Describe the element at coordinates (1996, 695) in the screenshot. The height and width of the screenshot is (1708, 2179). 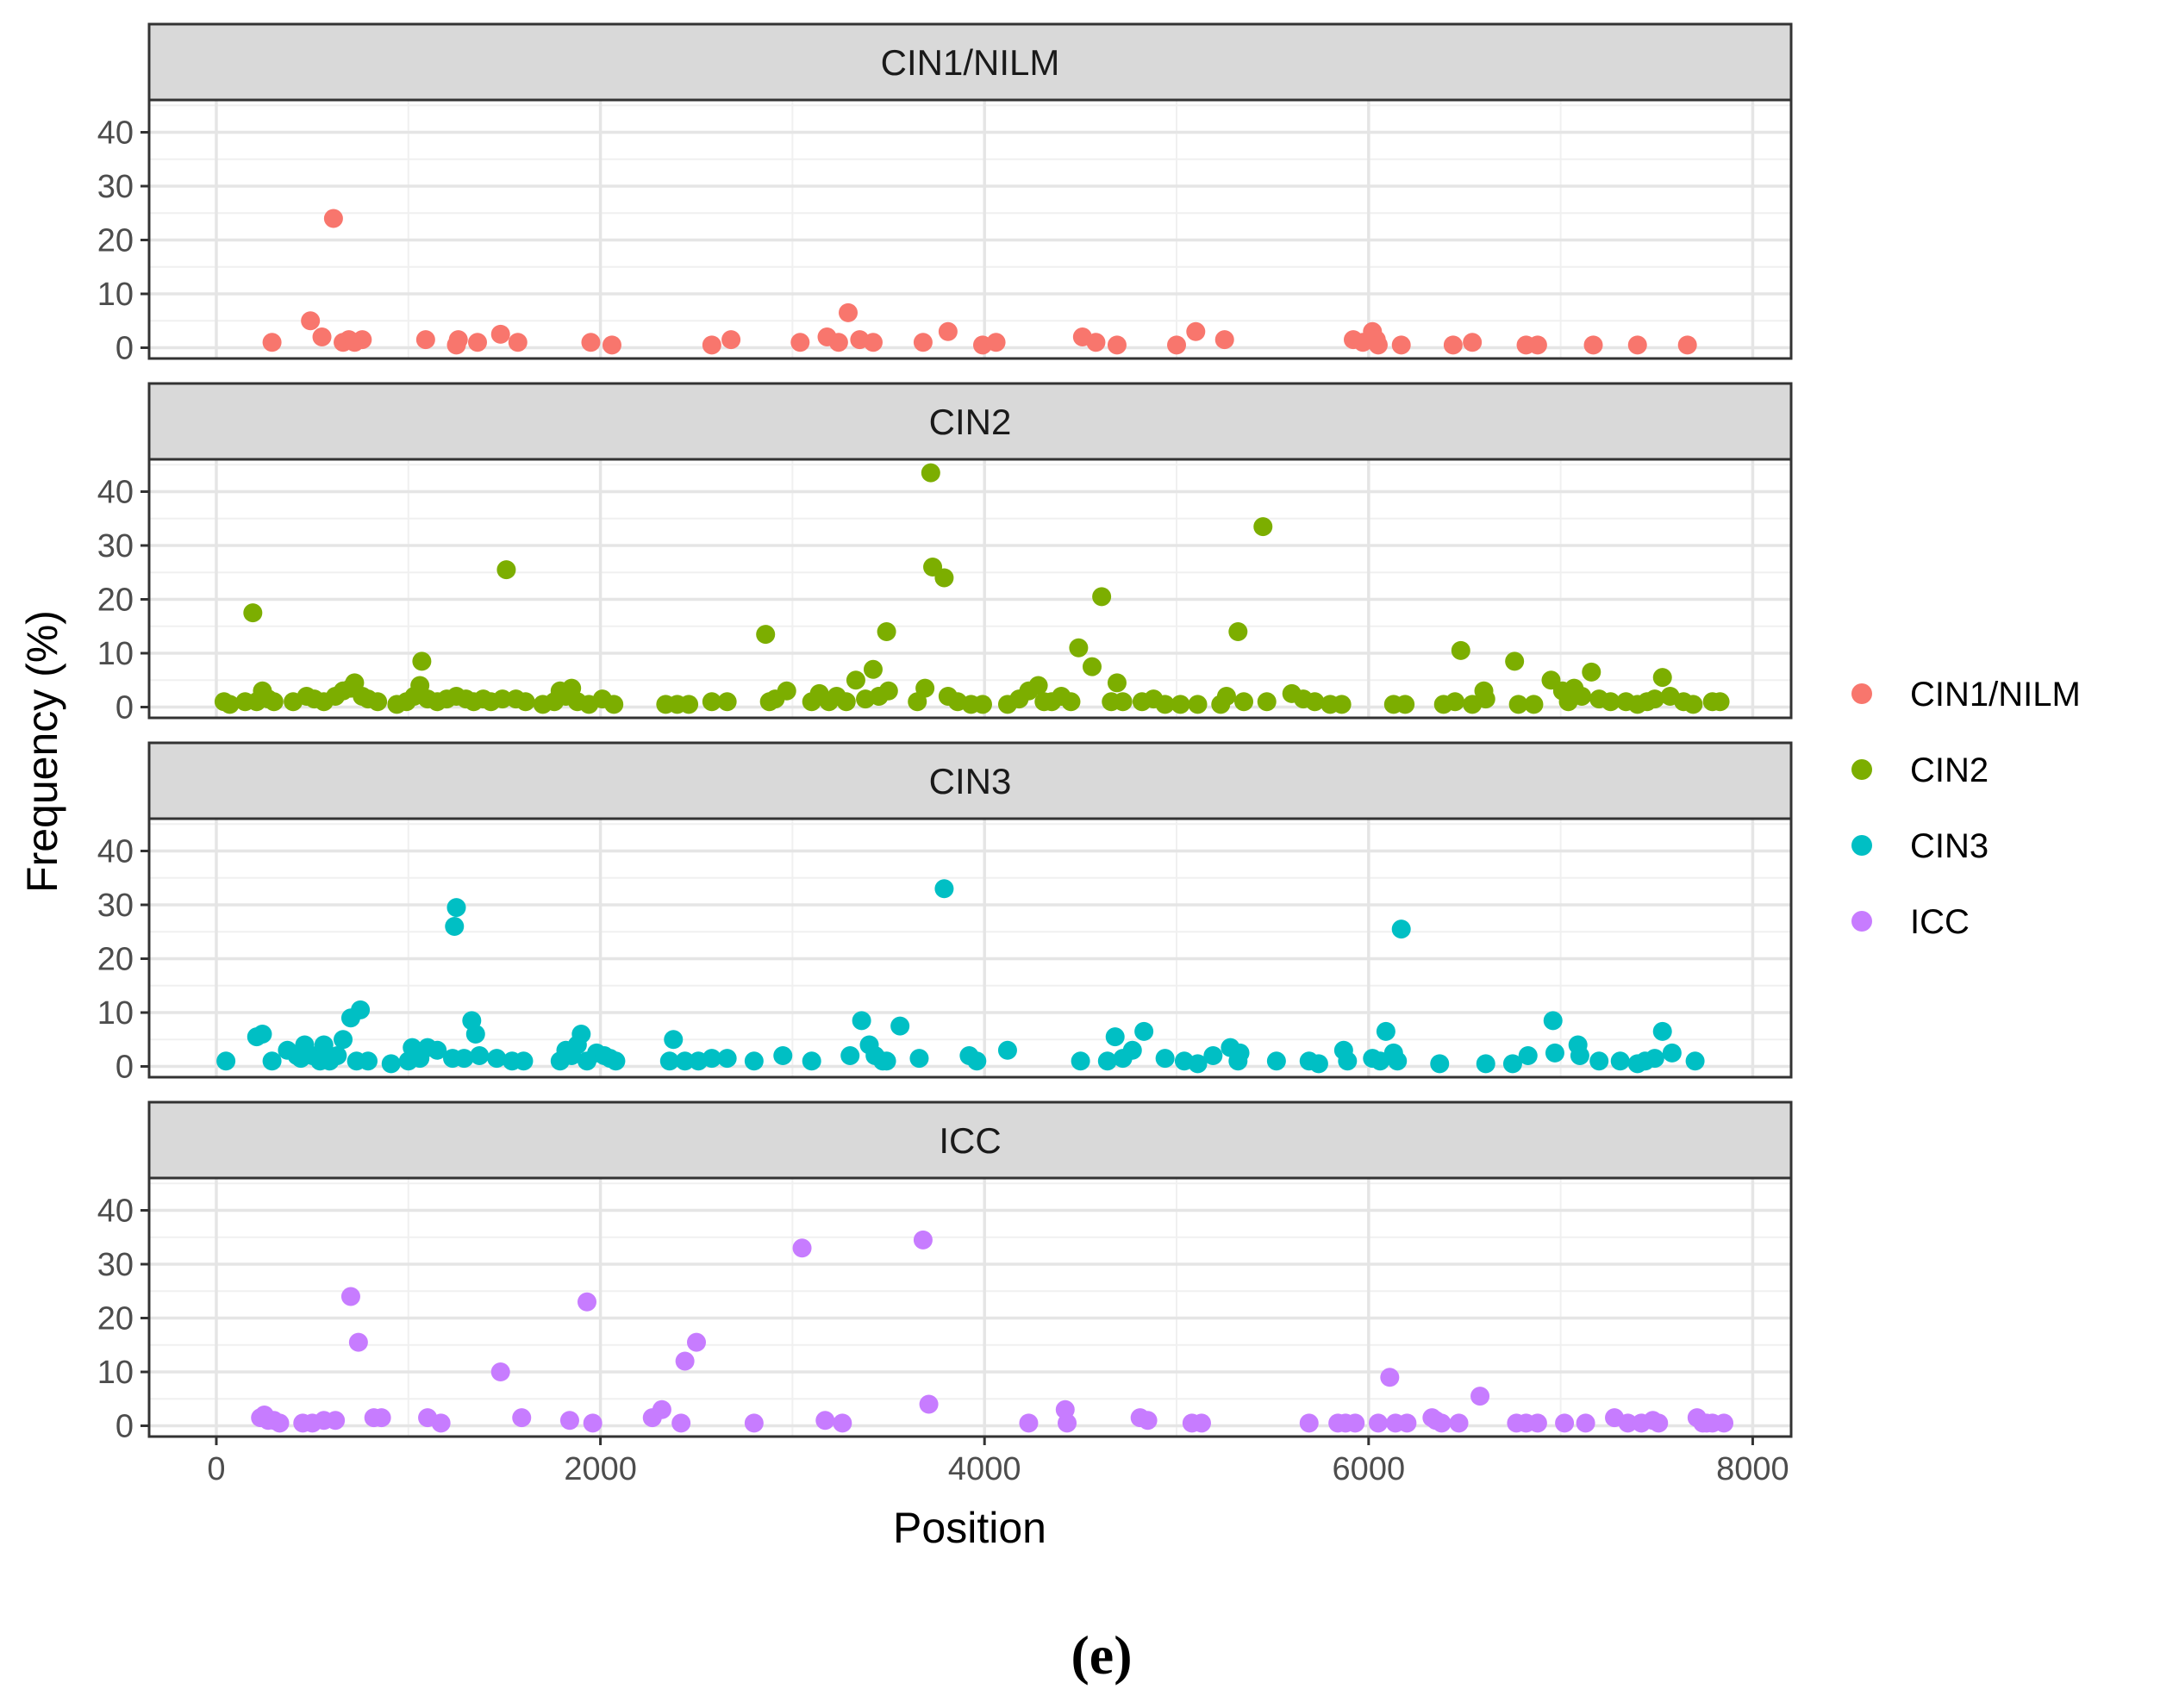
I see `legend-label: CIN1/NILM` at that location.